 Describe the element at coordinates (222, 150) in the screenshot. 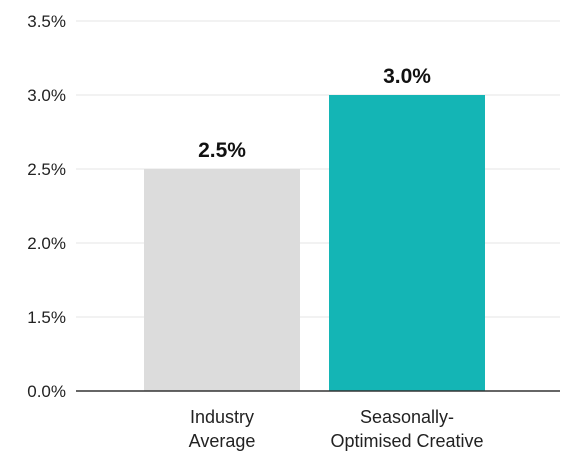

I see `data-label: 2.5%` at that location.